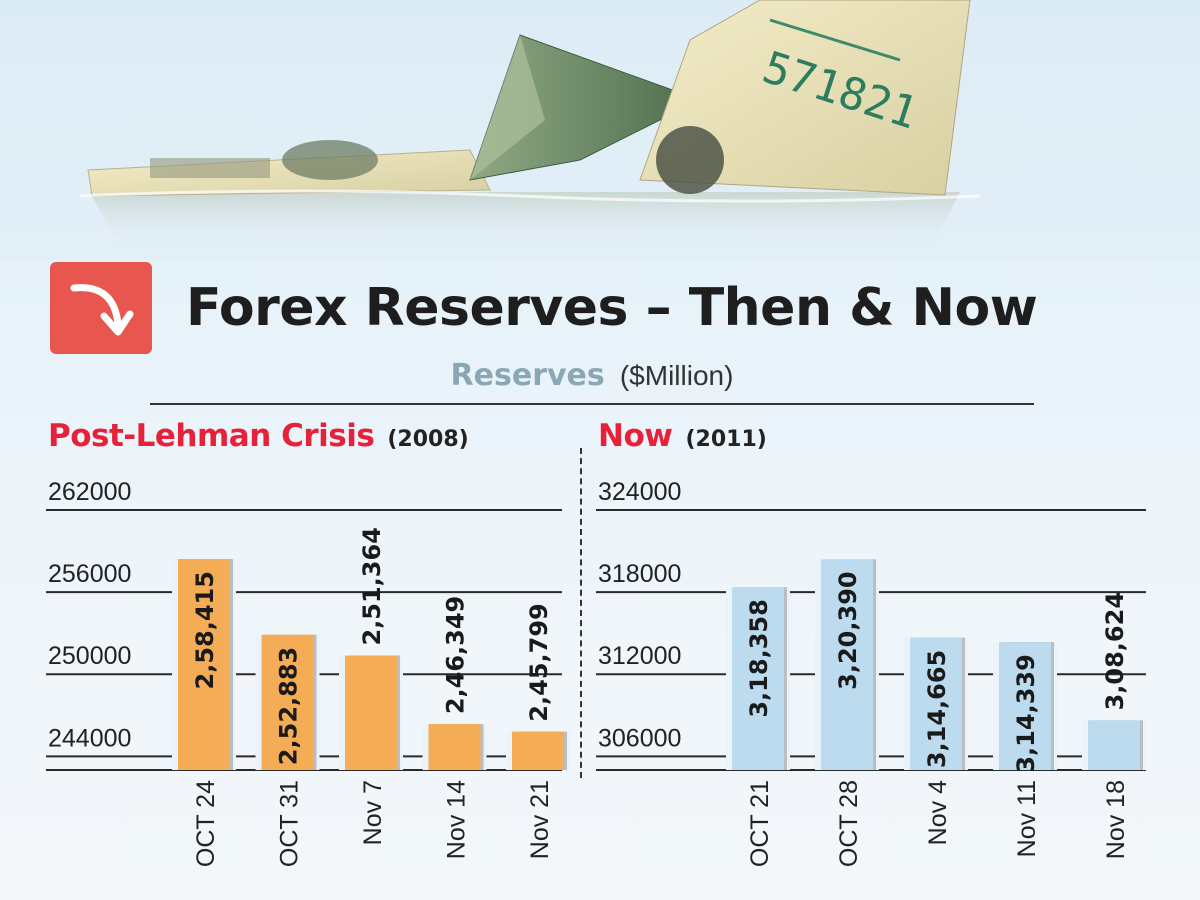 This screenshot has width=1200, height=900. Describe the element at coordinates (290, 823) in the screenshot. I see `x-category-label: OCT 31` at that location.